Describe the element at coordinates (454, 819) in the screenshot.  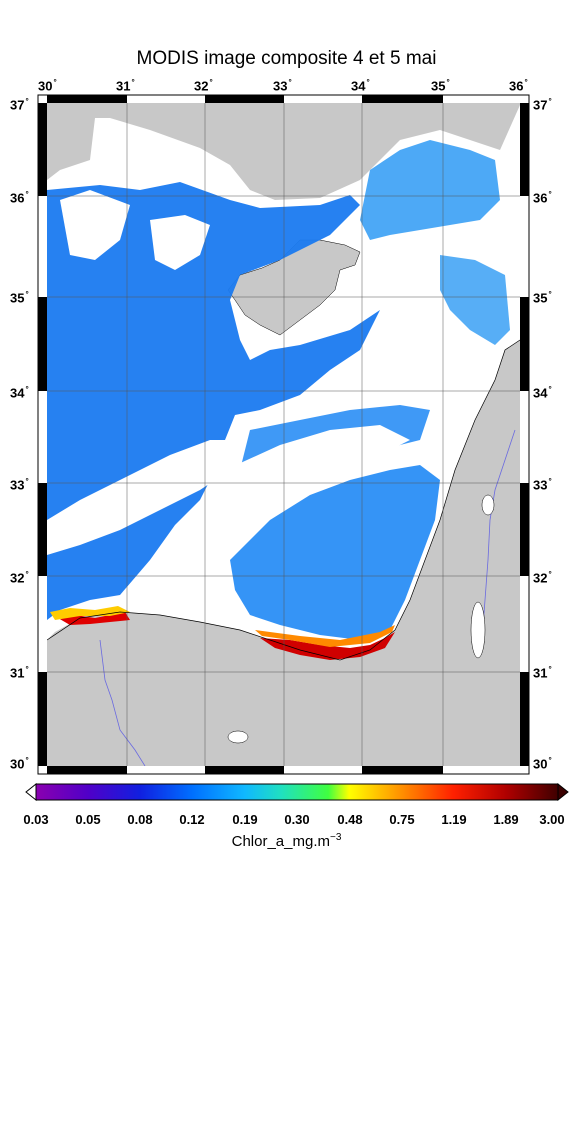
I see `colorbar-label: 1.19` at that location.